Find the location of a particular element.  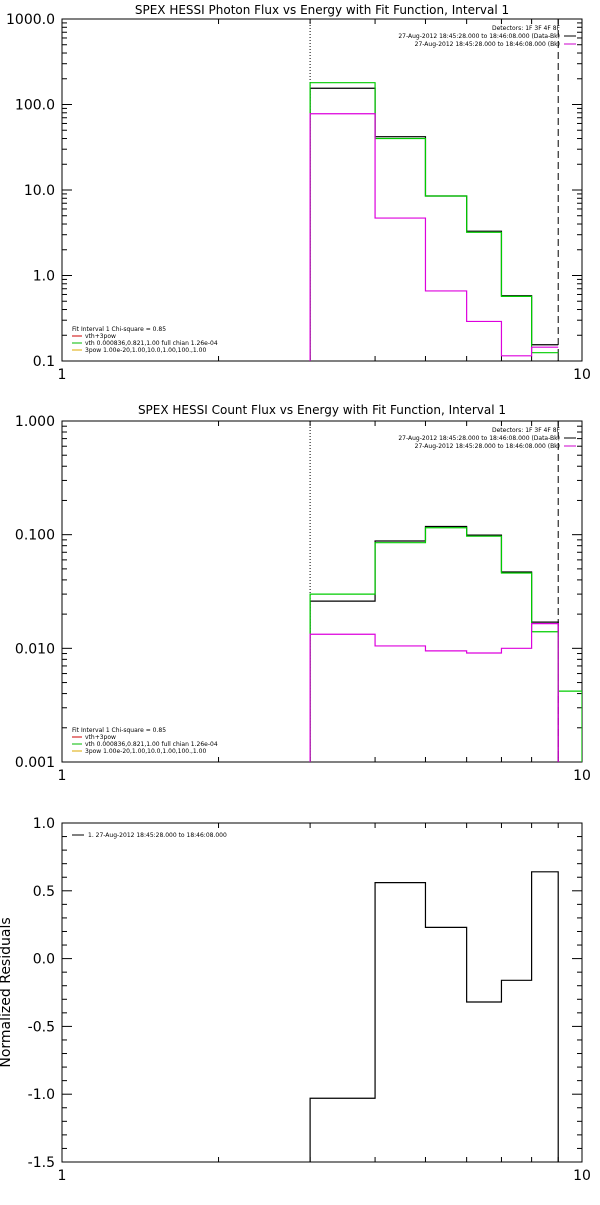

y-tick-label: 1000.0 is located at coordinates (30, 20).